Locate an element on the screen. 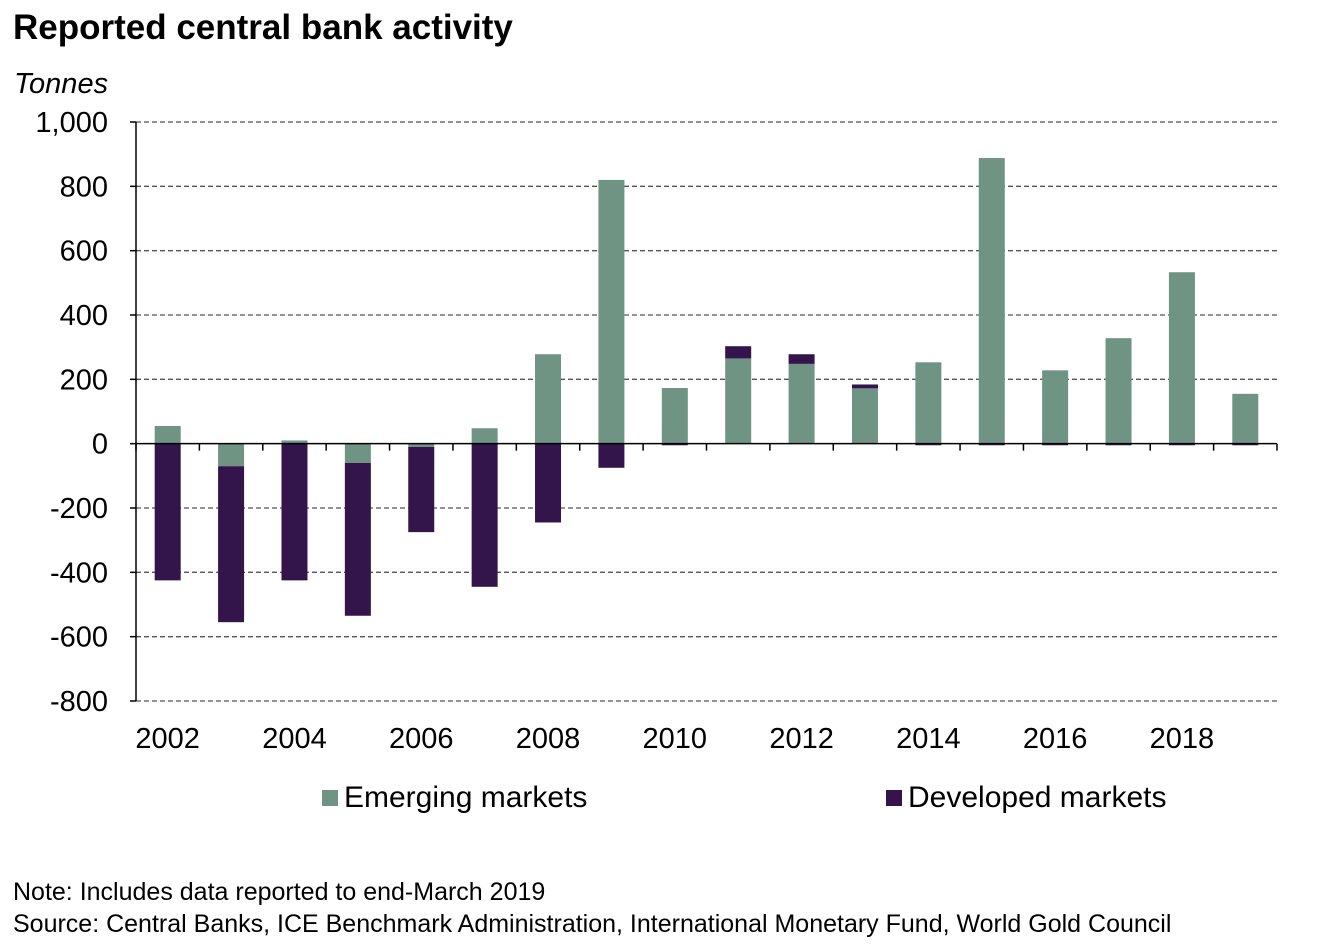  y-tick-labels: 1,000 800 600 400 200 0 -200 -400 -600 -800 is located at coordinates (71, 412).